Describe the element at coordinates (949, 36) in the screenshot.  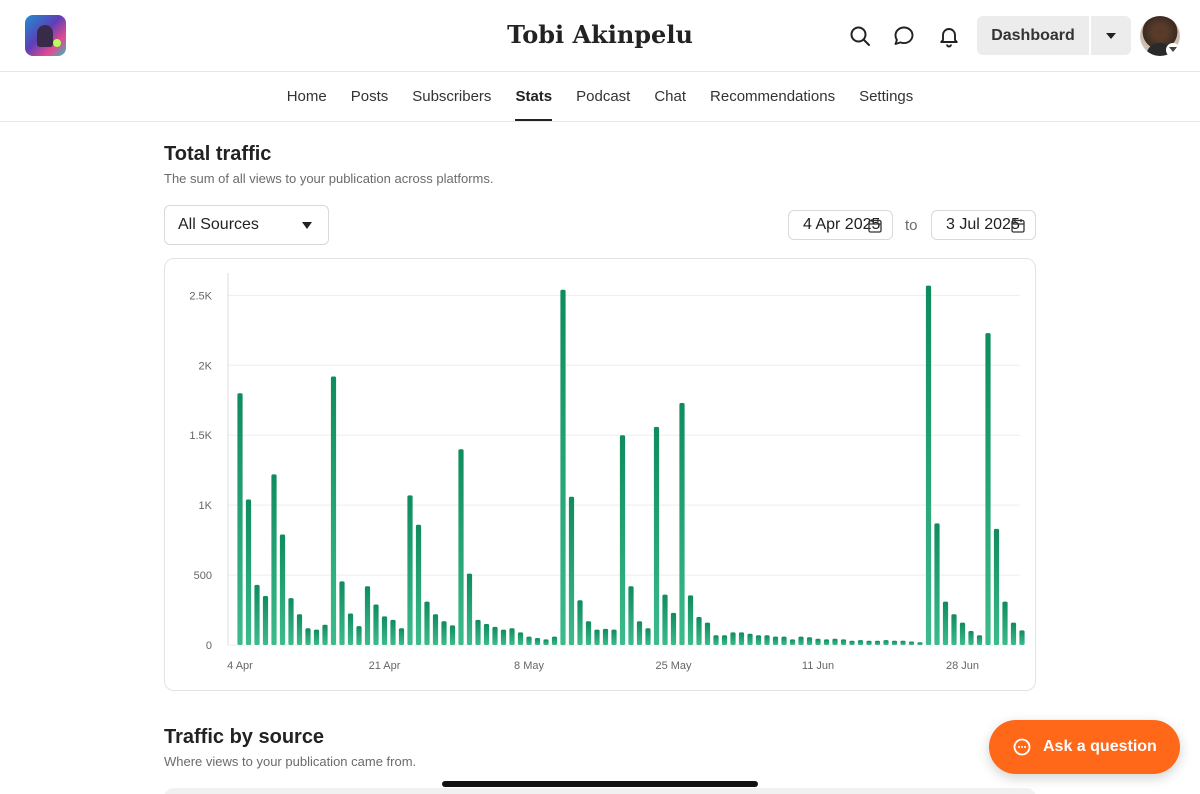
I see `bell-icon` at that location.